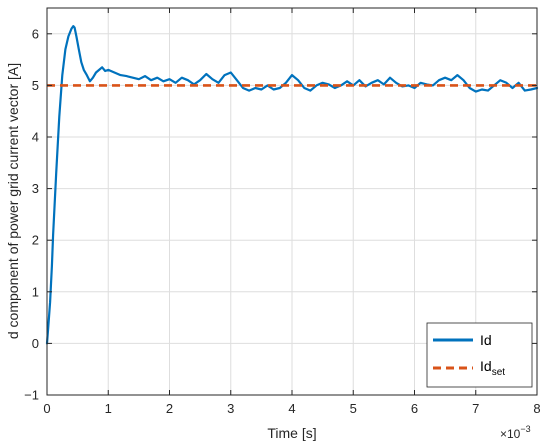 The height and width of the screenshot is (444, 550). Describe the element at coordinates (35, 291) in the screenshot. I see `y-tick-label: 1` at that location.